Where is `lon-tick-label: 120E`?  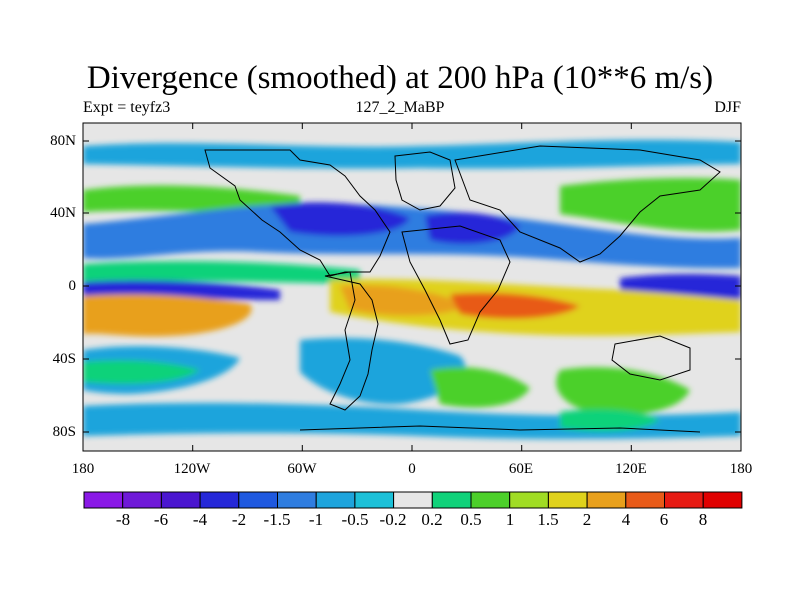 lon-tick-label: 120E is located at coordinates (631, 469).